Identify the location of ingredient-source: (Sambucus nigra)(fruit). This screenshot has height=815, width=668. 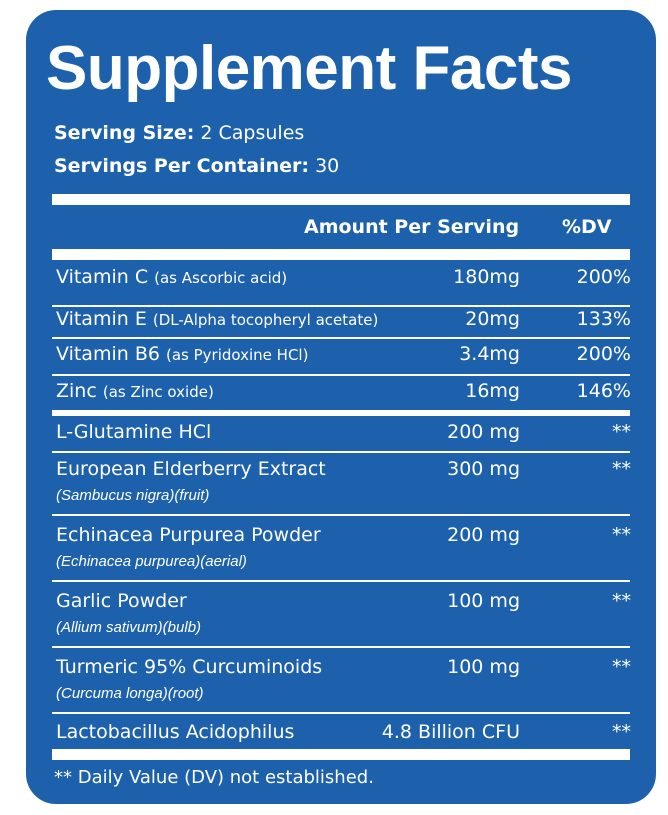
(133, 495).